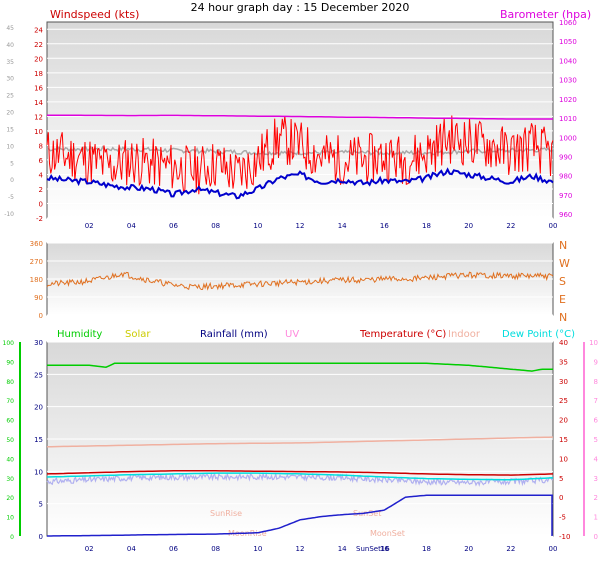 The height and width of the screenshot is (561, 608). I want to click on legend-item: Humidity, so click(79, 334).